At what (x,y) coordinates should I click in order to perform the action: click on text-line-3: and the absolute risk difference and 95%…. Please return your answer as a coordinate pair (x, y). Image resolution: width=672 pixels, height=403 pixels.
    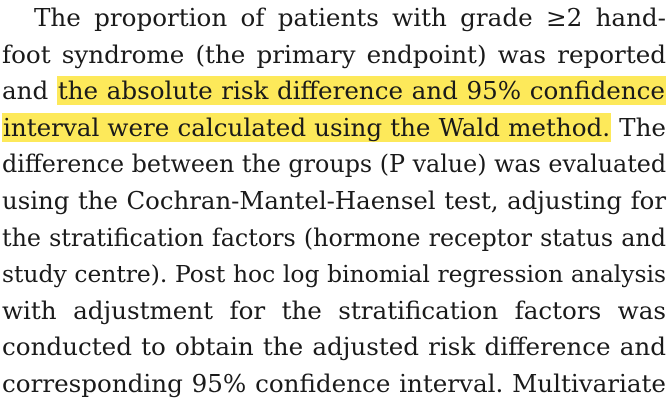
    Looking at the image, I should click on (334, 91).